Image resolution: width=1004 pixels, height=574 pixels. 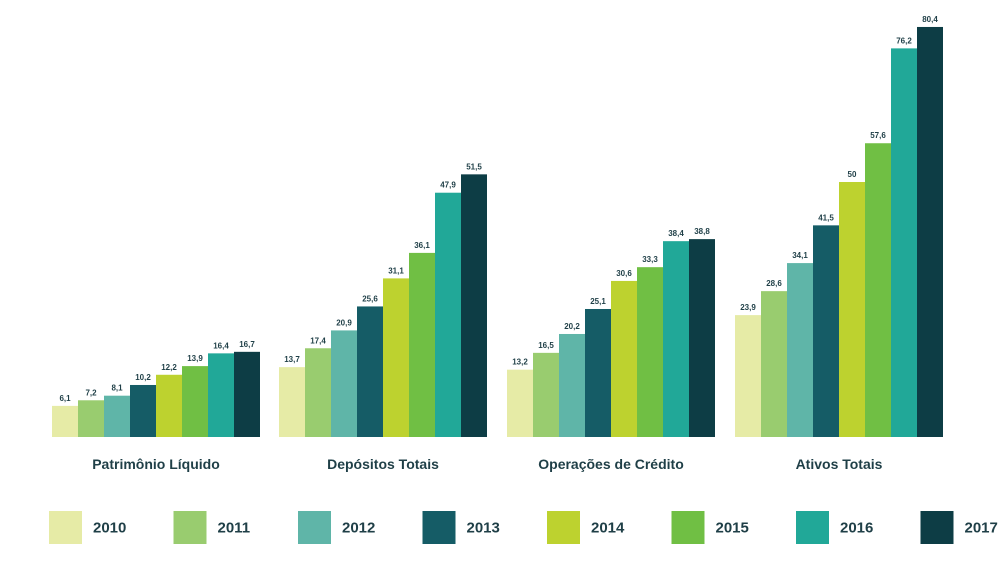 I want to click on data-label-2013-1: 25,6, so click(x=370, y=298).